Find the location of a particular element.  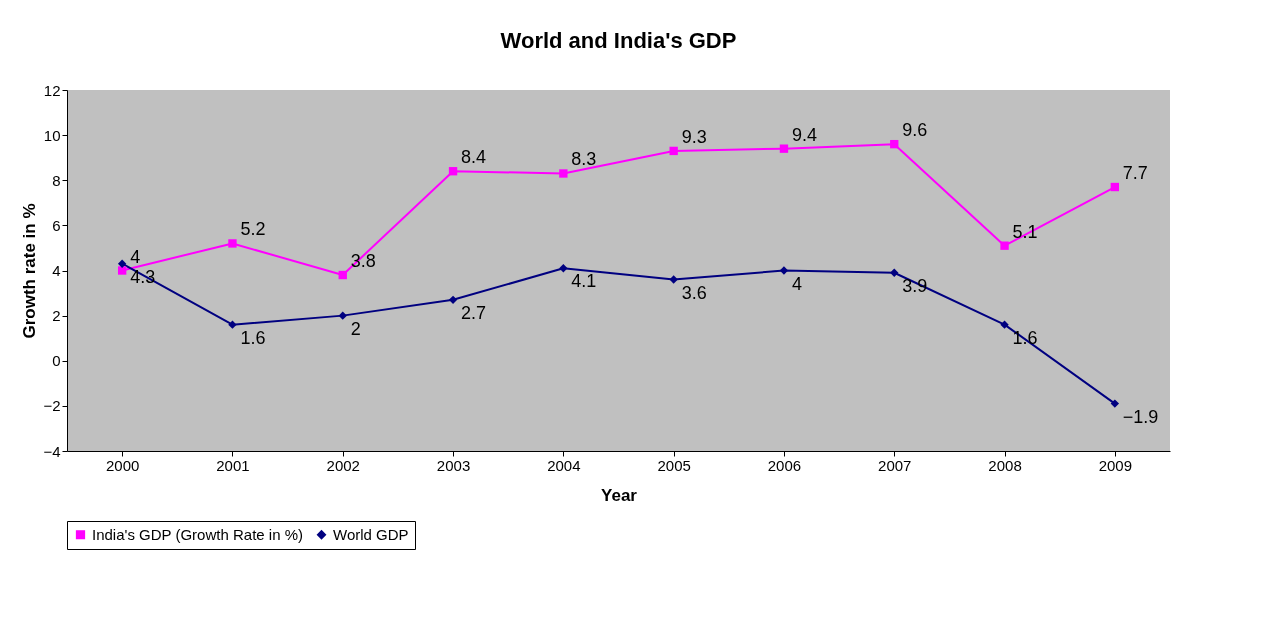

y-tick-label: 2 is located at coordinates (56, 316).